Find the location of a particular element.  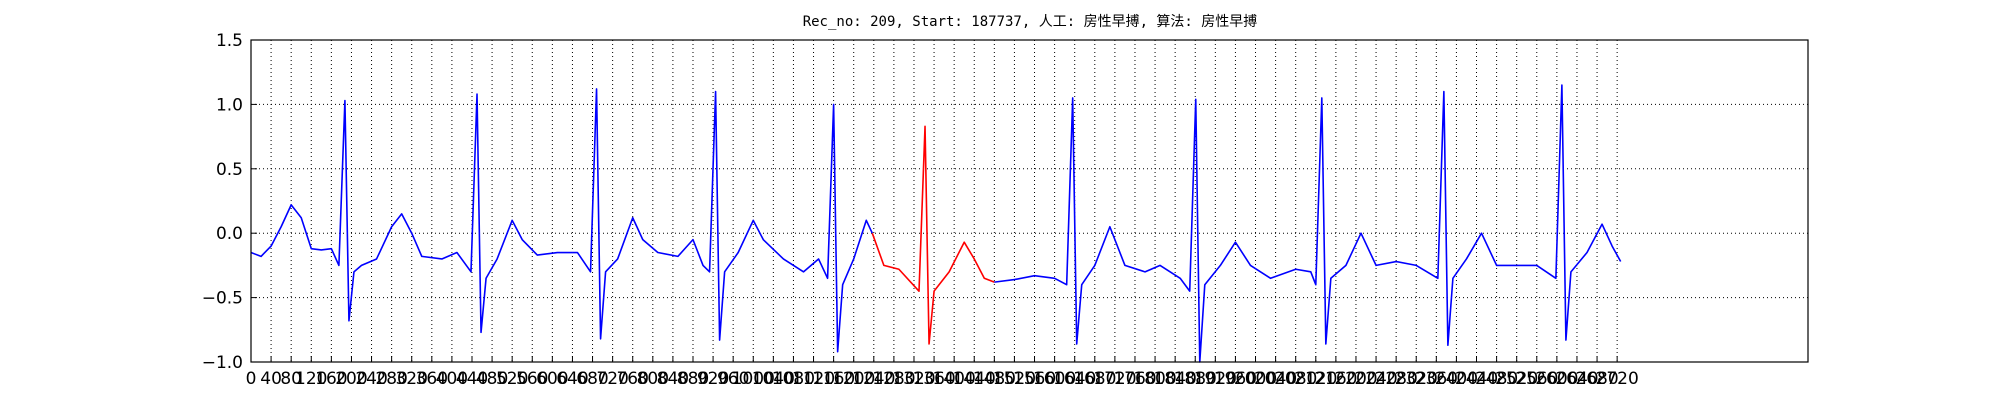

x-tick-label: 1080 is located at coordinates (793, 379).